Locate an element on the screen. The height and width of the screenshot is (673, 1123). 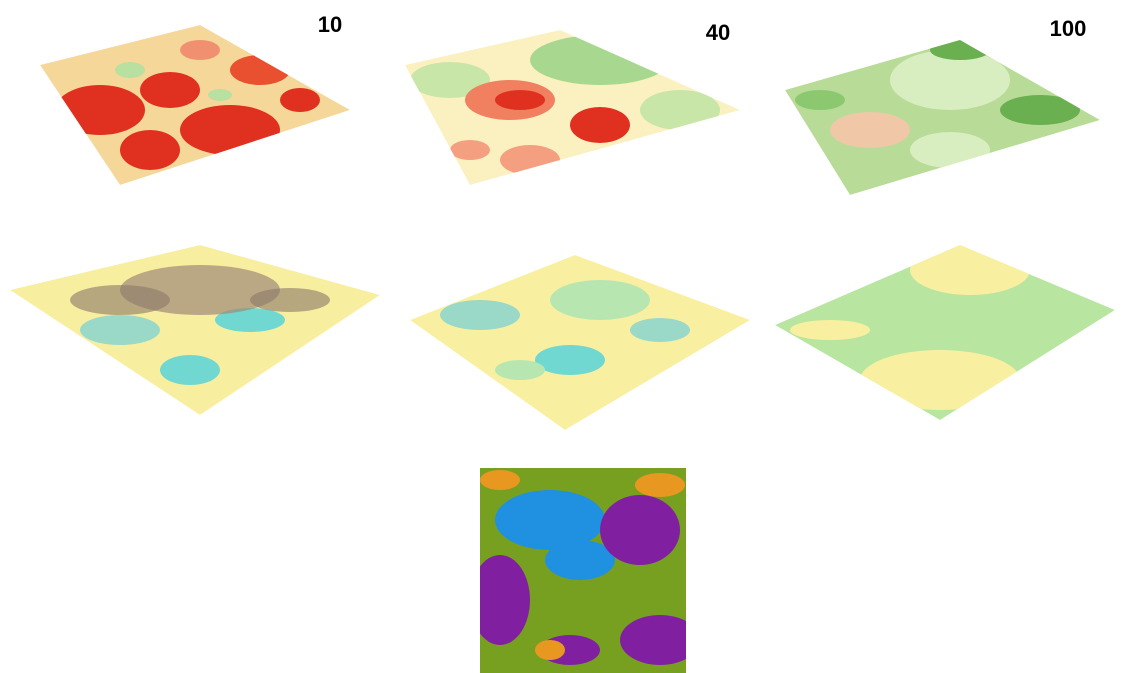
panel-label: 100 is located at coordinates (1068, 28).